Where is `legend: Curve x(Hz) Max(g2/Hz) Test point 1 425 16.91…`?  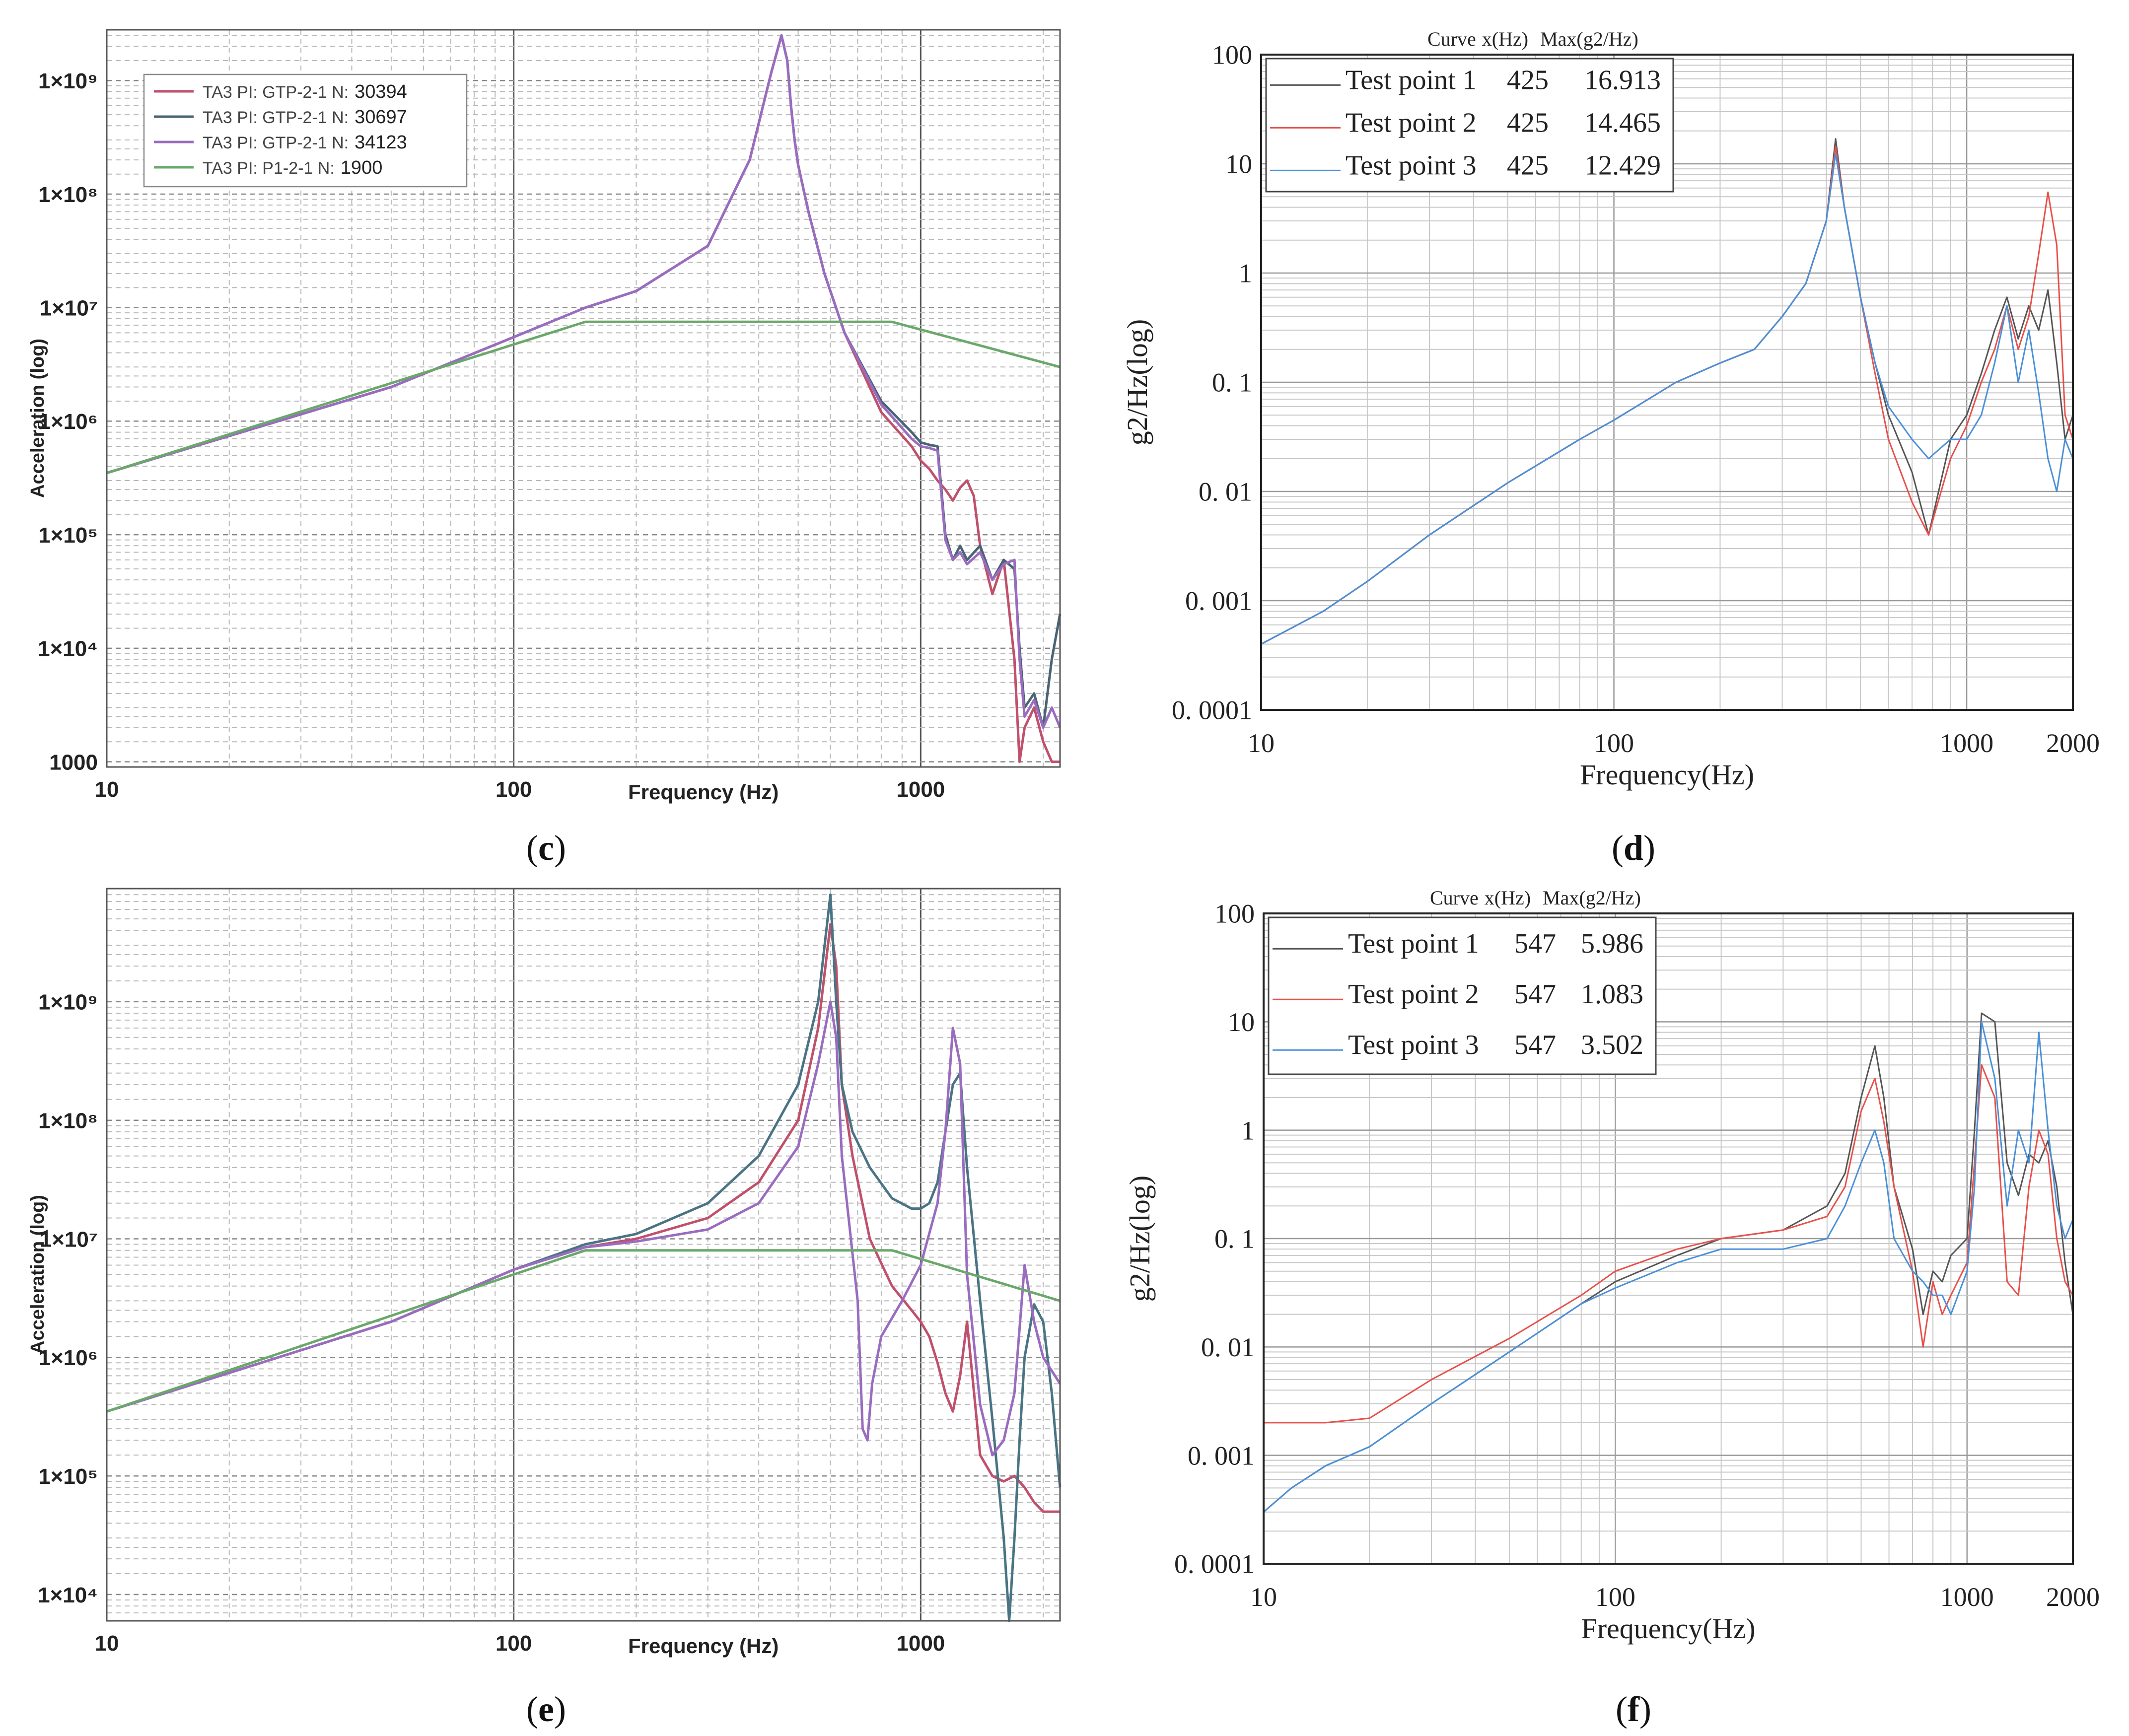
legend: Curve x(Hz) Max(g2/Hz) Test point 1 425 16.91… is located at coordinates (1469, 110).